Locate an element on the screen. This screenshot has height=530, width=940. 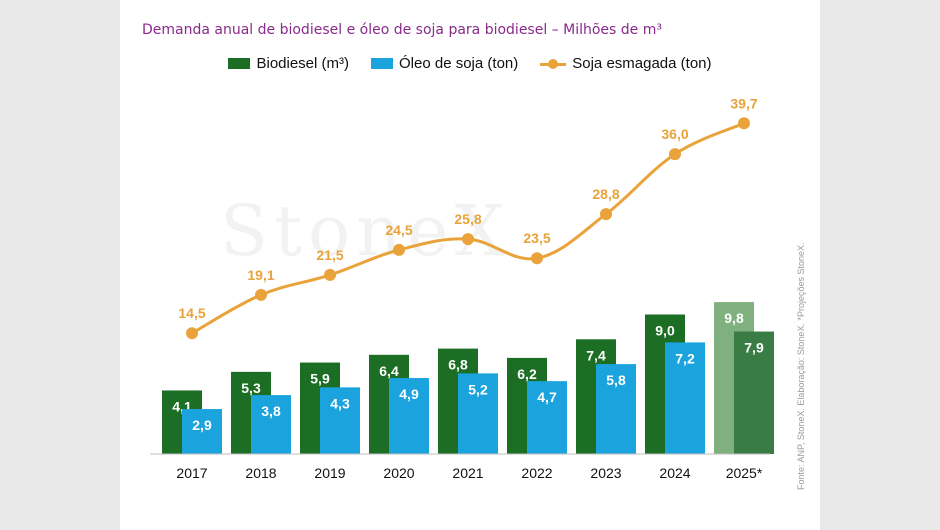
point-soja-2024 is located at coordinates (675, 154).